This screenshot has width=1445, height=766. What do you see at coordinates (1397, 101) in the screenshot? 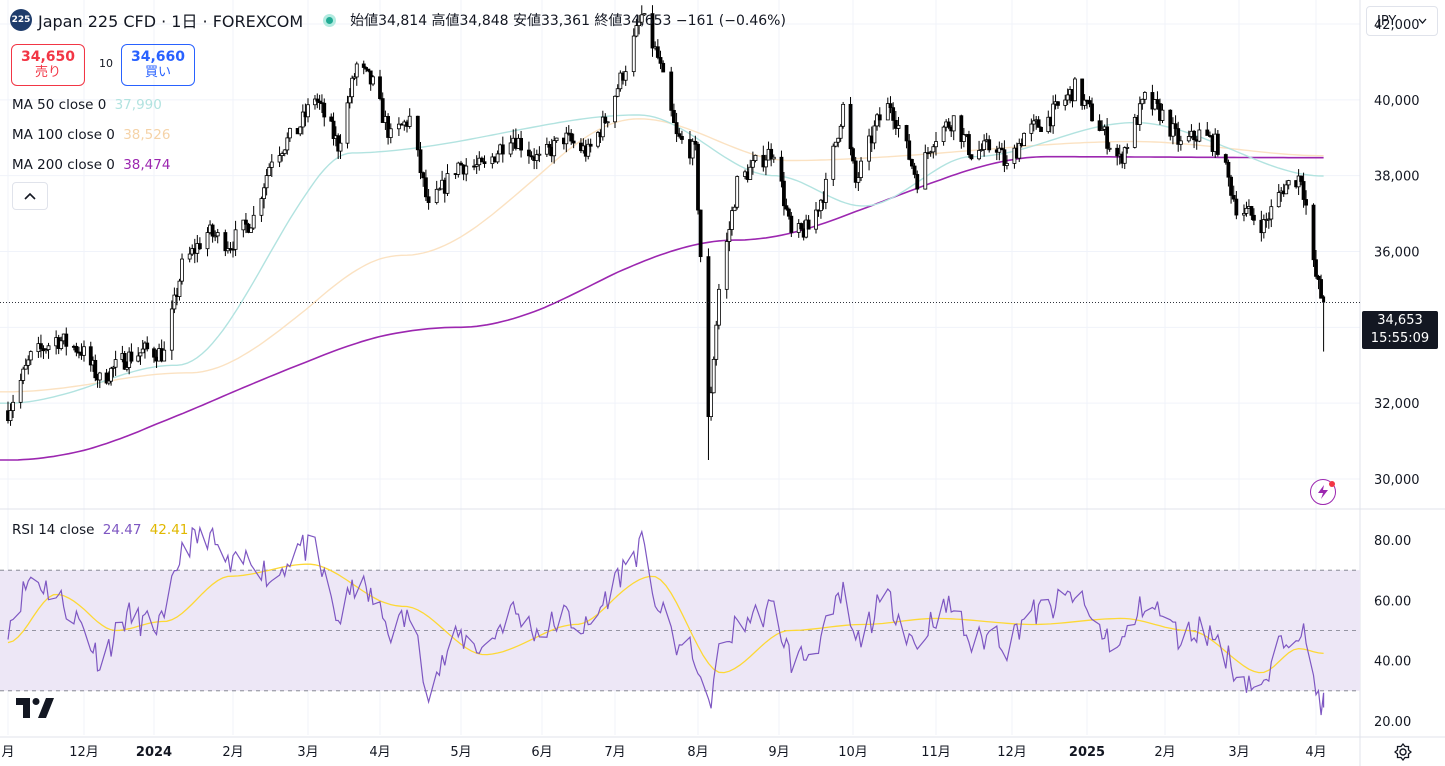
I see `price-tick-label: 40,000` at bounding box center [1397, 101].